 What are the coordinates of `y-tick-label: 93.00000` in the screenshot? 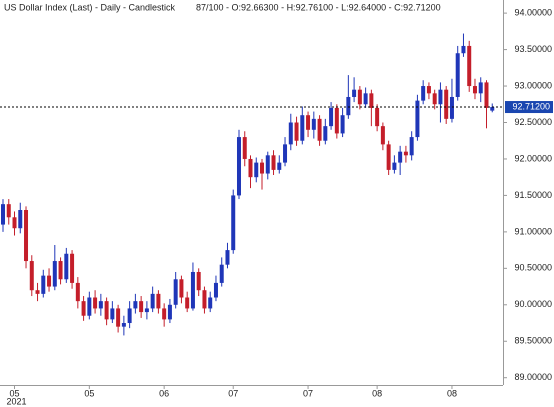 It's located at (533, 85).